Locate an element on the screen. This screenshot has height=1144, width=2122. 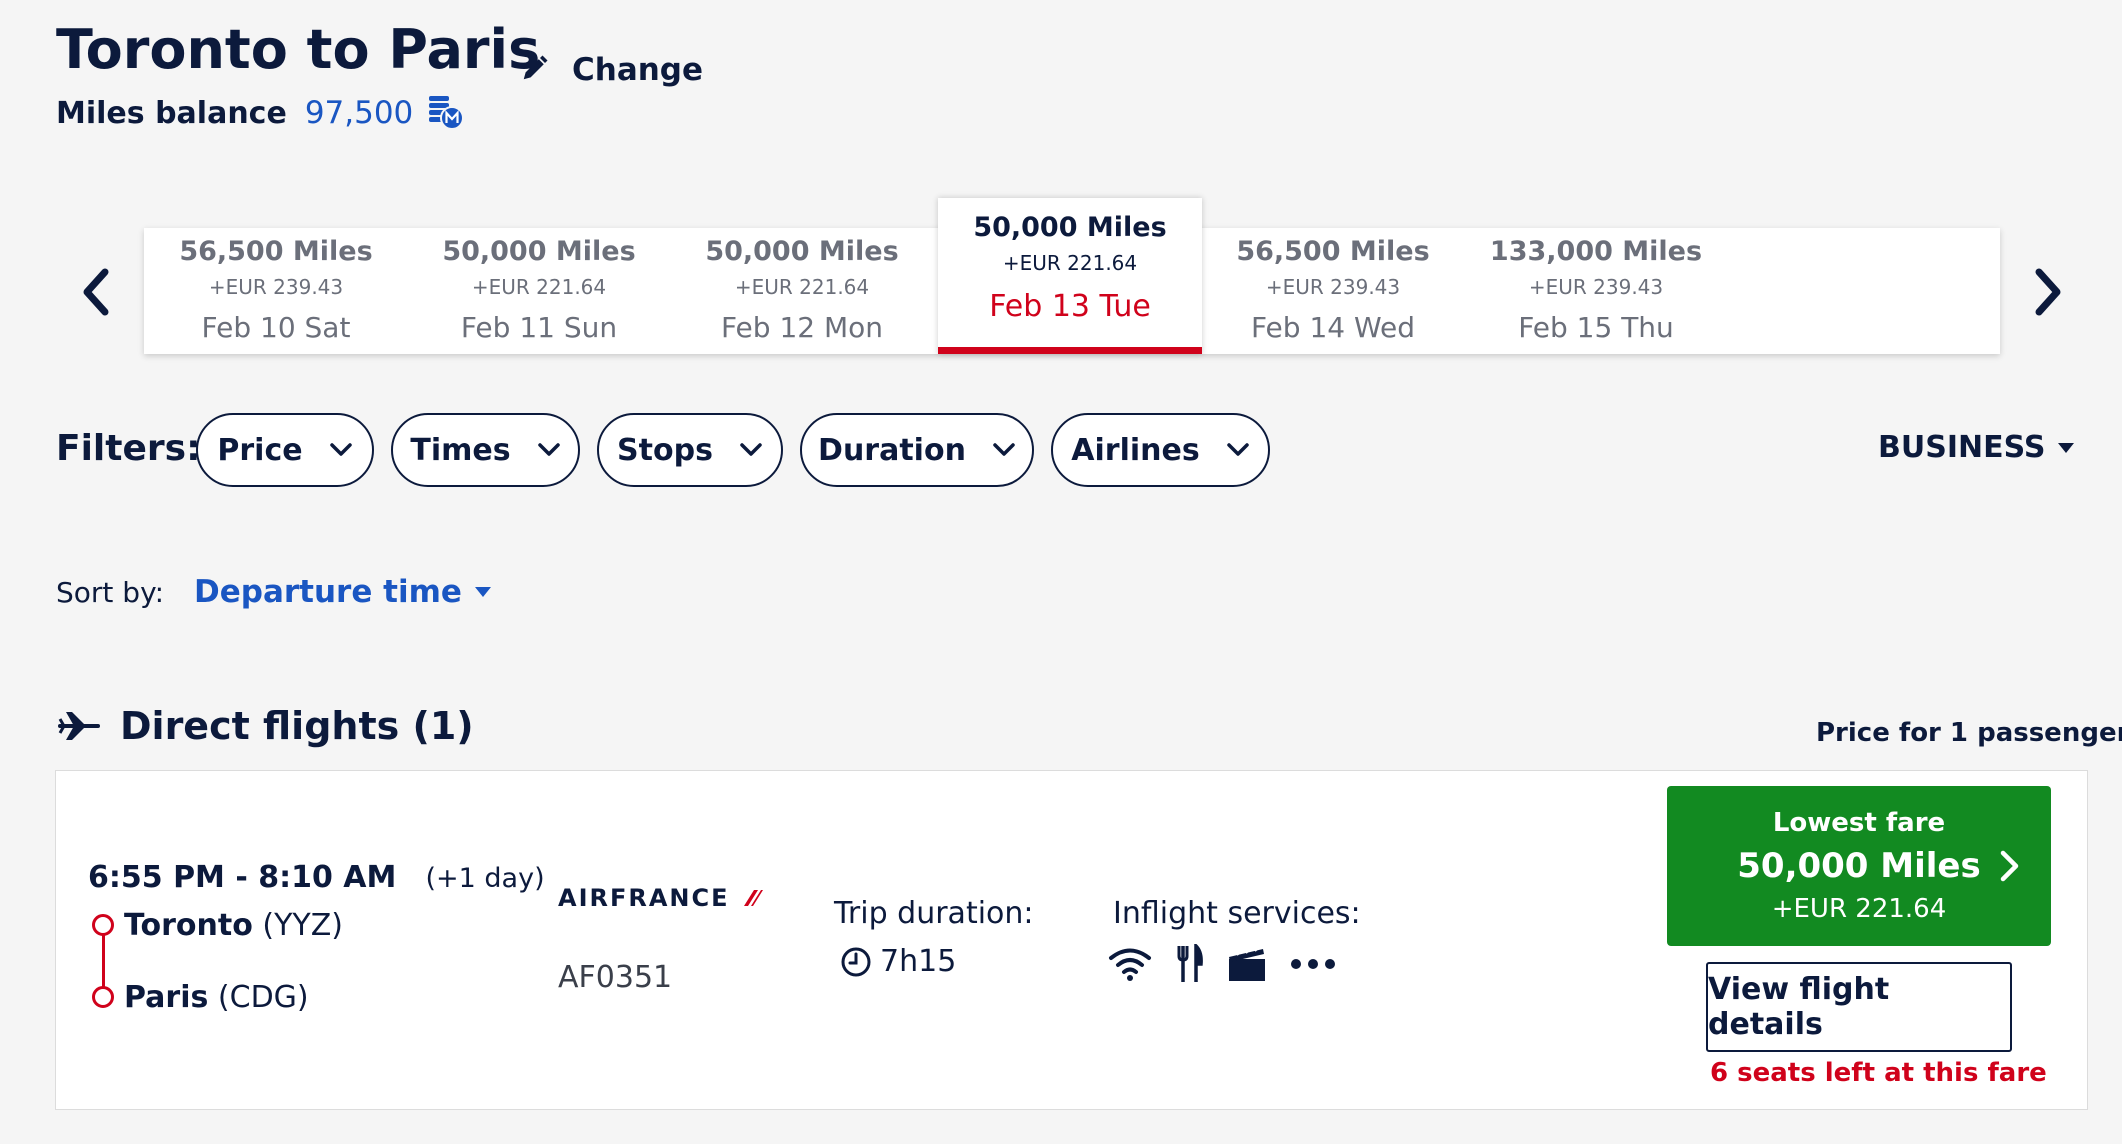
airplane-icon is located at coordinates (79, 726).